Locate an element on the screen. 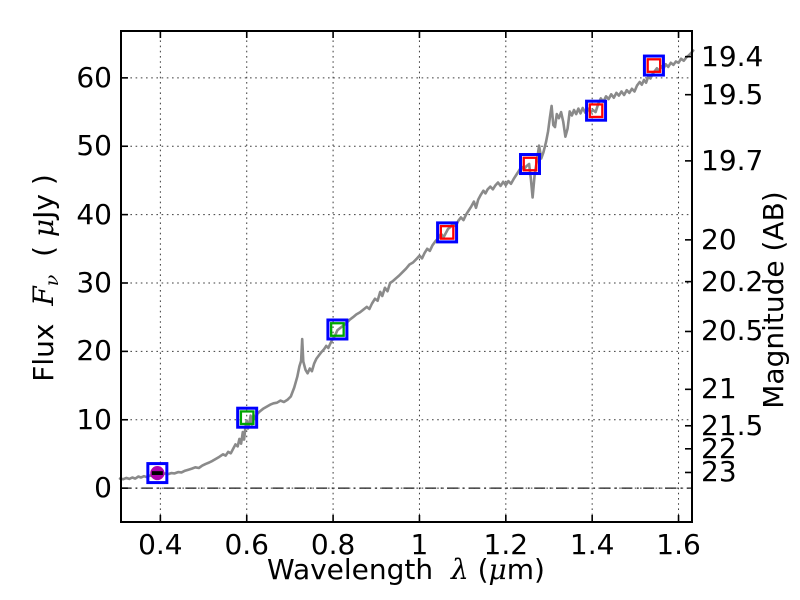 Image resolution: width=800 pixels, height=600 pixels. x-tick-label-1.6: 1.6 is located at coordinates (678, 544).